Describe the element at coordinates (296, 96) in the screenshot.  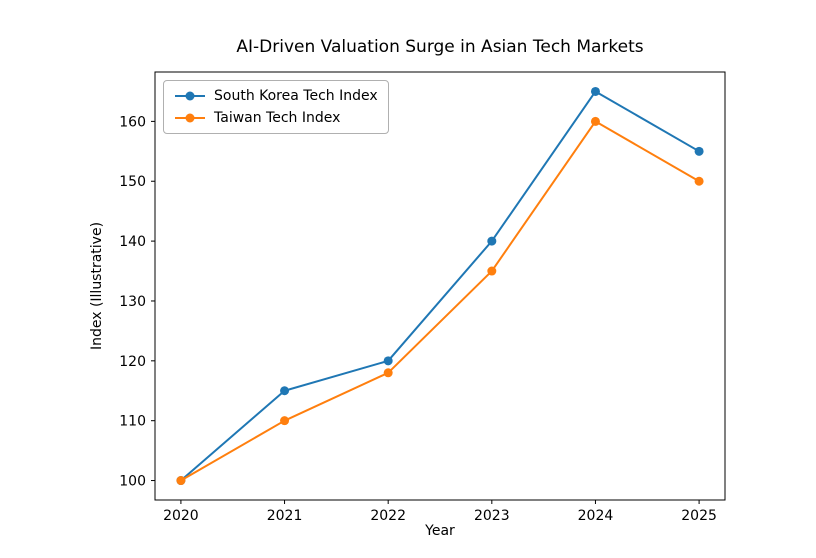
I see `legend-label: South Korea Tech Index` at that location.